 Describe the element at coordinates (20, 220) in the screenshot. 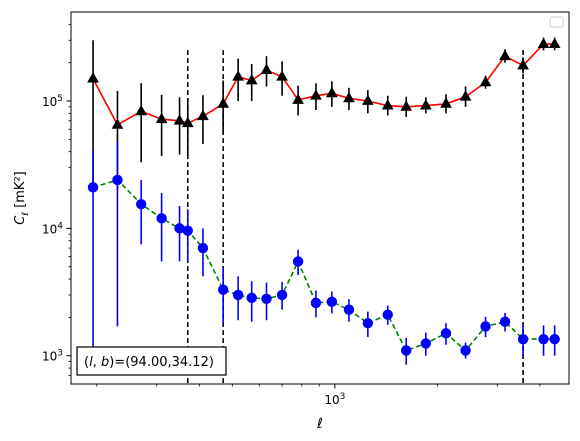

I see `ylabel-symbol: C` at that location.